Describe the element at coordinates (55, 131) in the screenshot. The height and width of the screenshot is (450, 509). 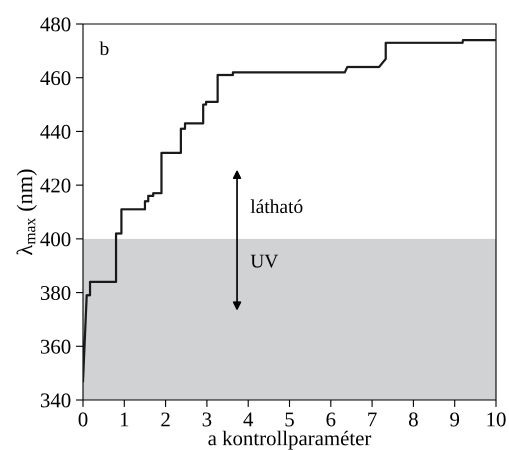
I see `y-tick-label: 440` at that location.